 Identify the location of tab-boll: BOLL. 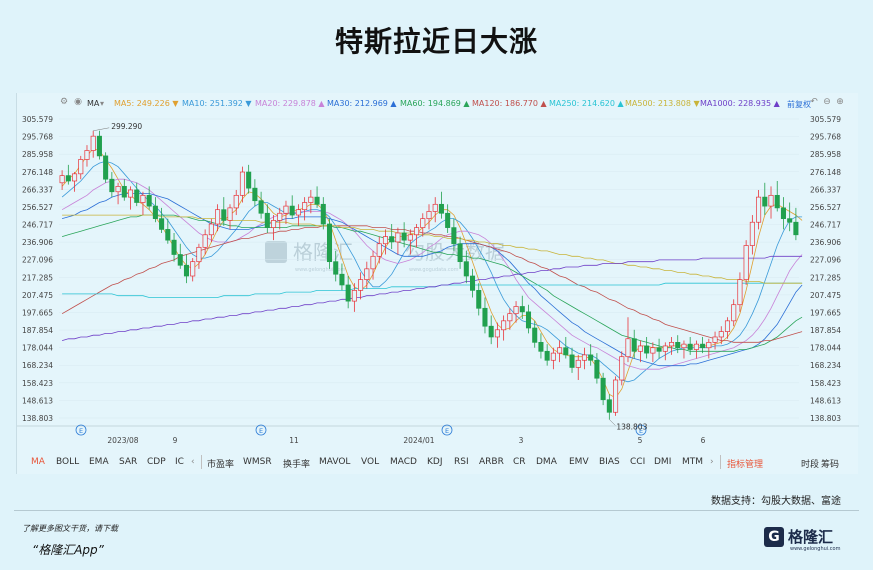
(68, 462).